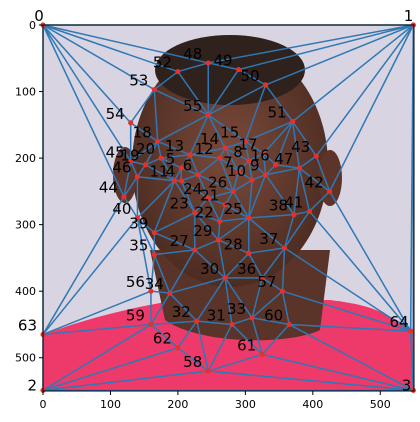 The image size is (420, 422). Describe the element at coordinates (399, 322) in the screenshot. I see `landmark-label: 64` at that location.